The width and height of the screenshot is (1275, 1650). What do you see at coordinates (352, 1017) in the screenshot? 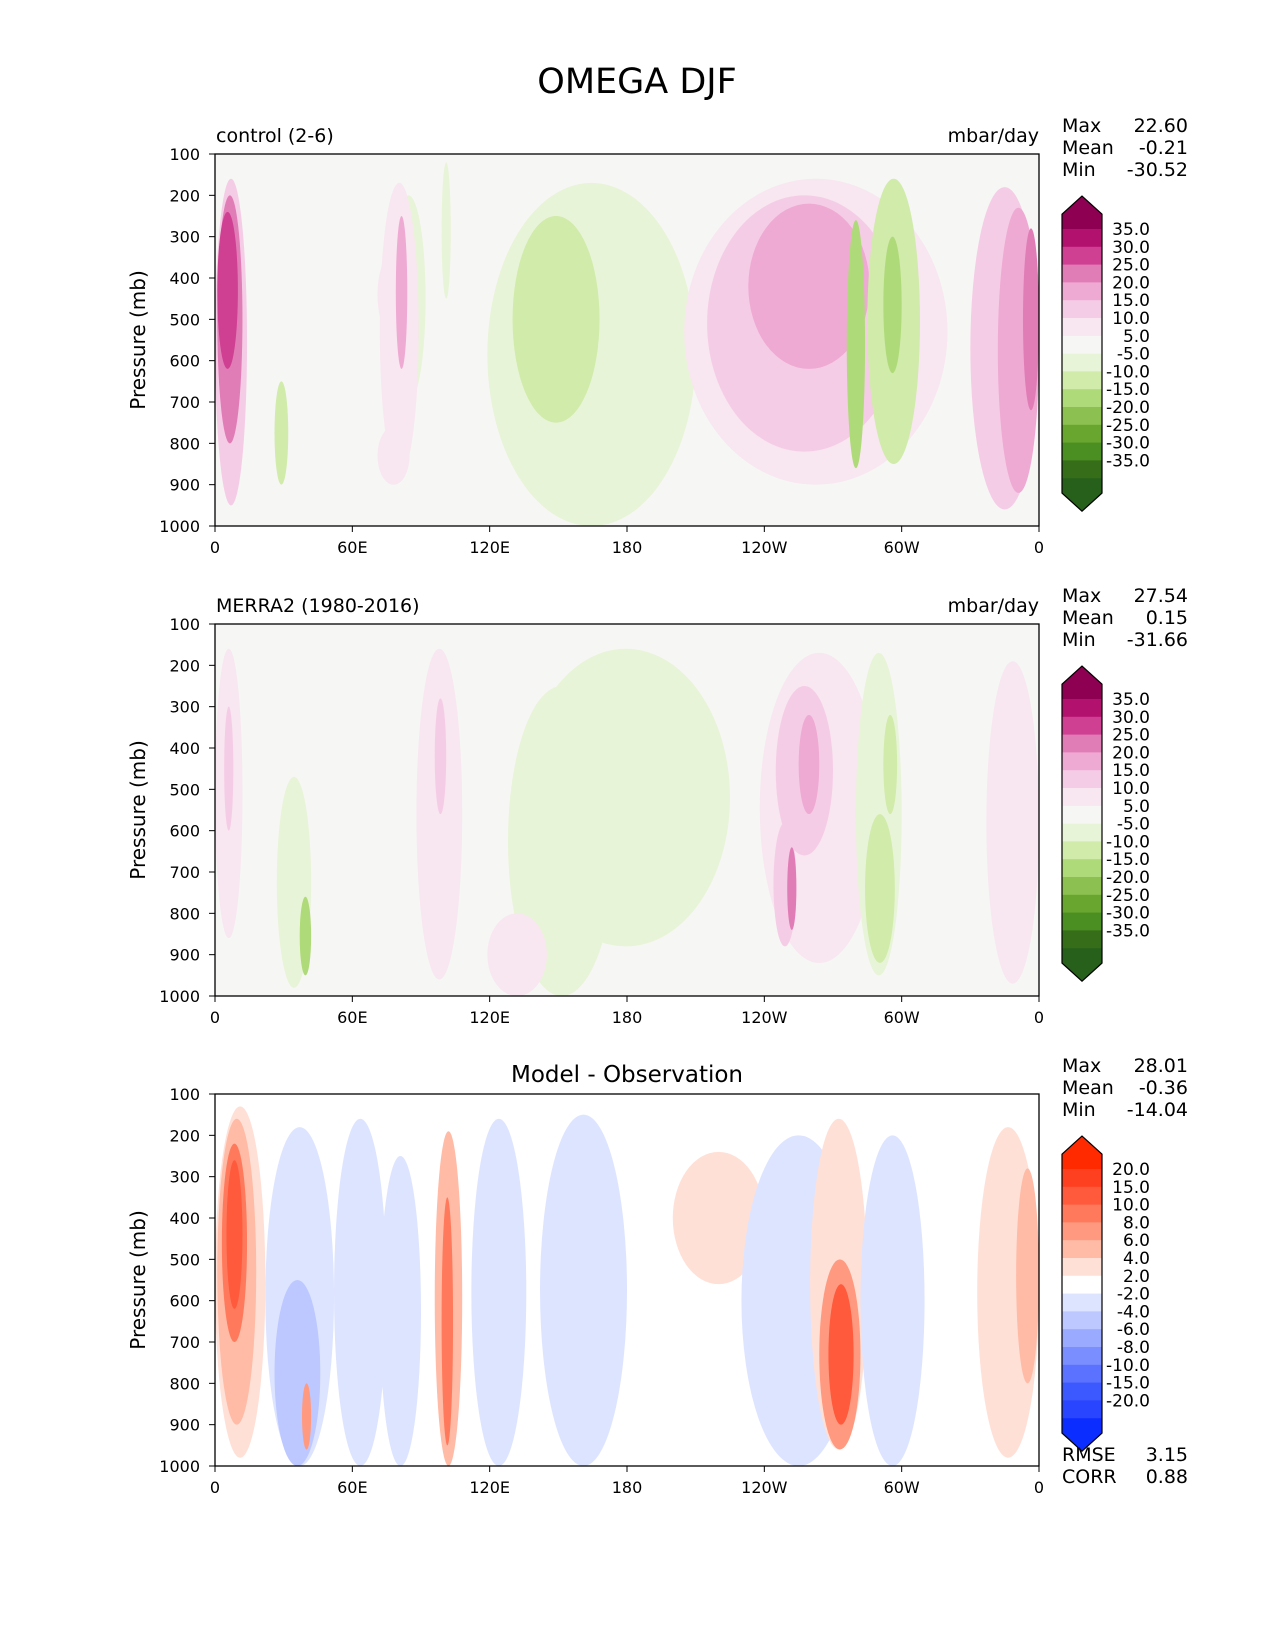
I see `x-tick-label: 60E` at bounding box center [352, 1017].